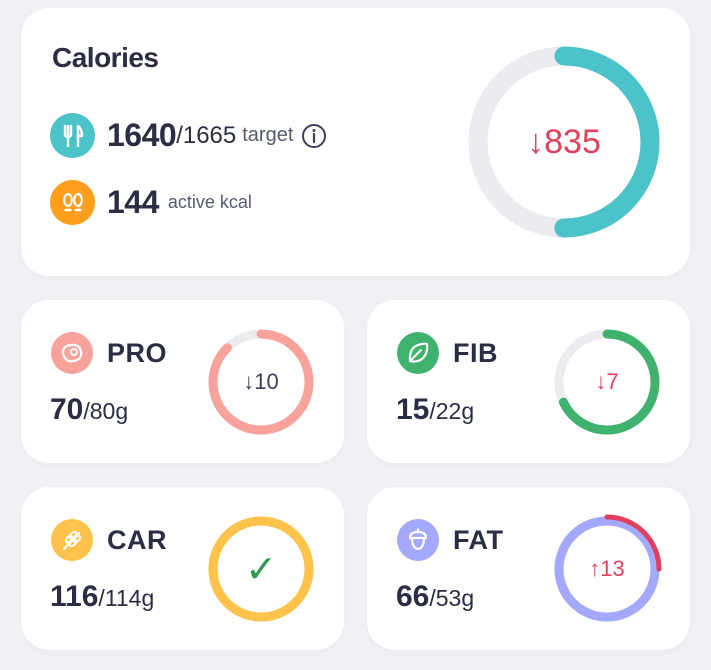 The width and height of the screenshot is (711, 670). Describe the element at coordinates (126, 598) in the screenshot. I see `carbs-target: /114g` at that location.